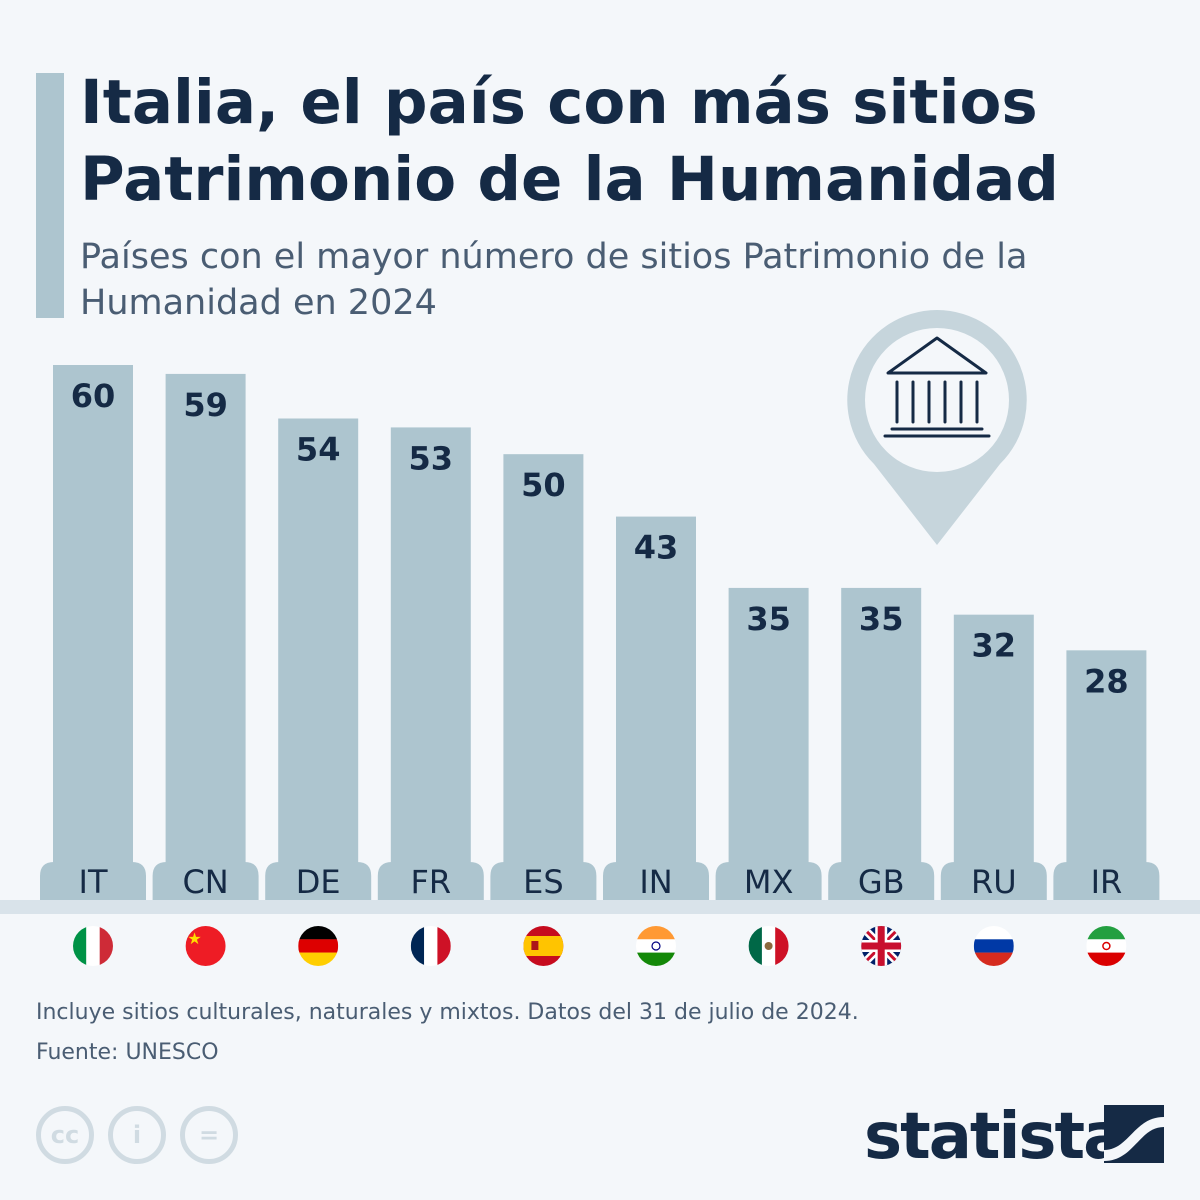 The image size is (1200, 1200). What do you see at coordinates (430, 946) in the screenshot?
I see `france-flag-icon` at bounding box center [430, 946].